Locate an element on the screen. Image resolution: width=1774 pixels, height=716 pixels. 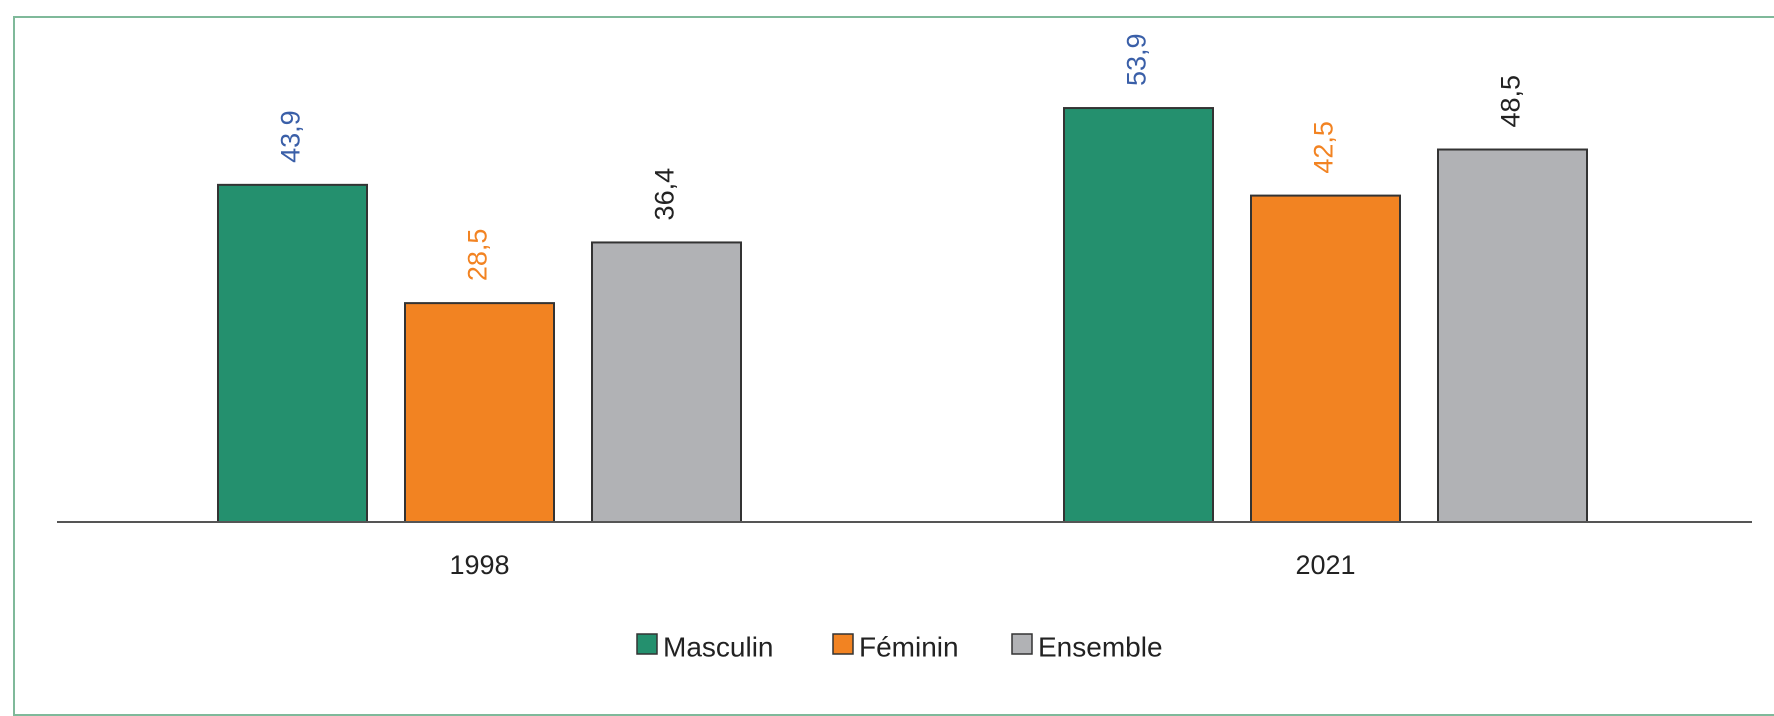
legend-item-feminin: Féminin is located at coordinates (895, 646).